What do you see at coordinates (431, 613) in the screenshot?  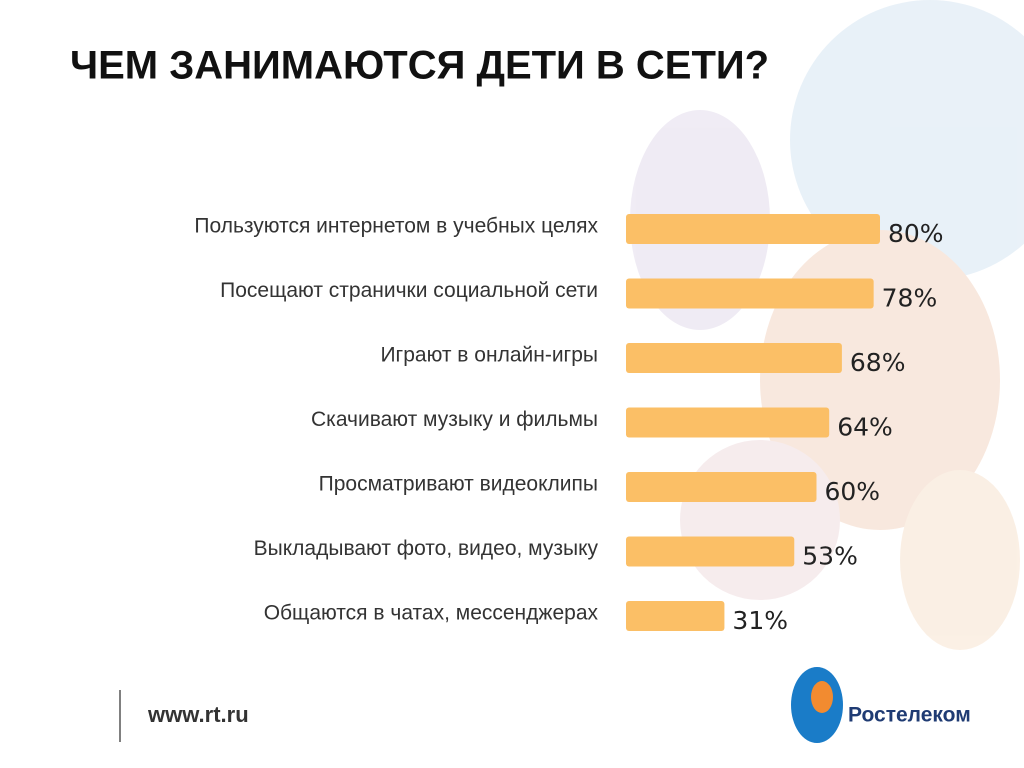 I see `category-label: Общаются в чатах, мессенджерах` at bounding box center [431, 613].